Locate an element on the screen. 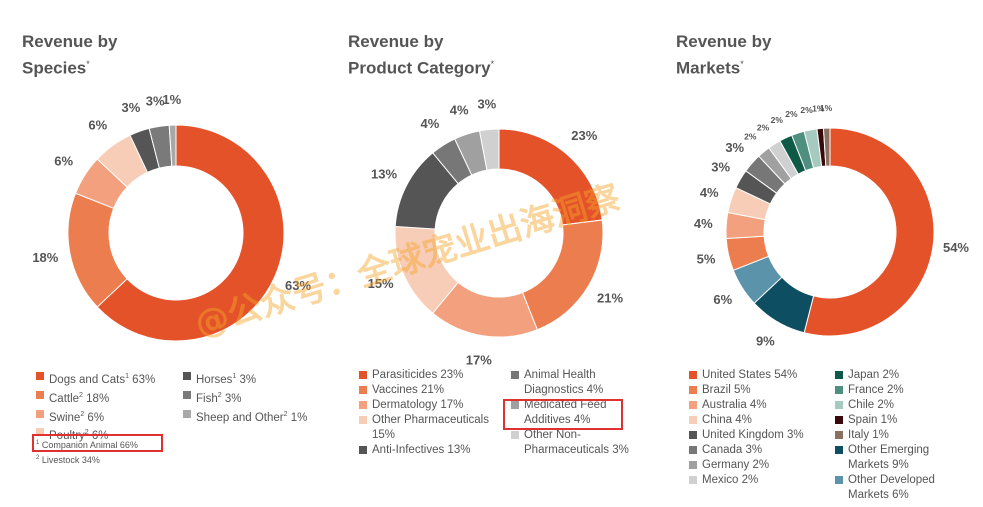 The width and height of the screenshot is (983, 507). legend-item-chile-2: Chile 2% is located at coordinates (885, 405).